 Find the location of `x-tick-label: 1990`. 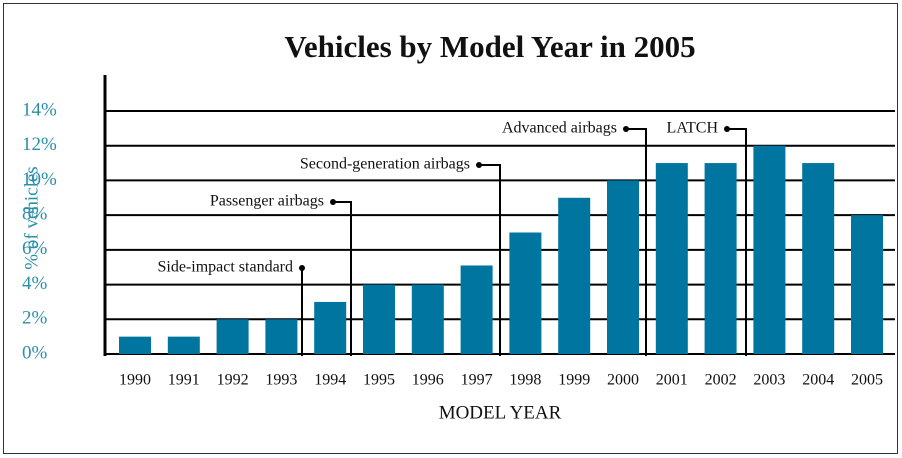

x-tick-label: 1990 is located at coordinates (135, 380).